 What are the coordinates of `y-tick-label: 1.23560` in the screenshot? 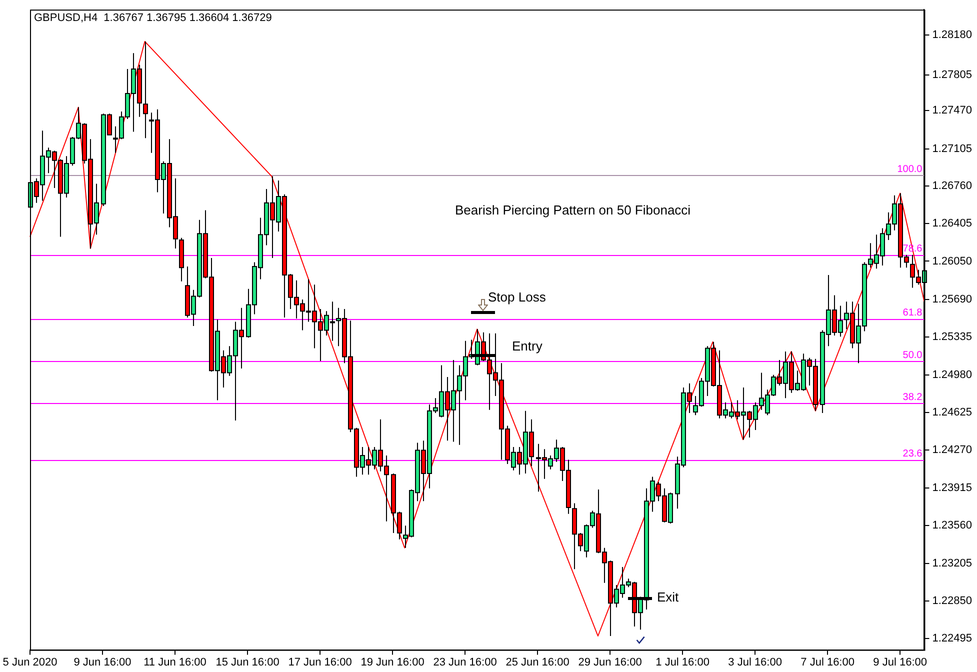 It's located at (952, 526).